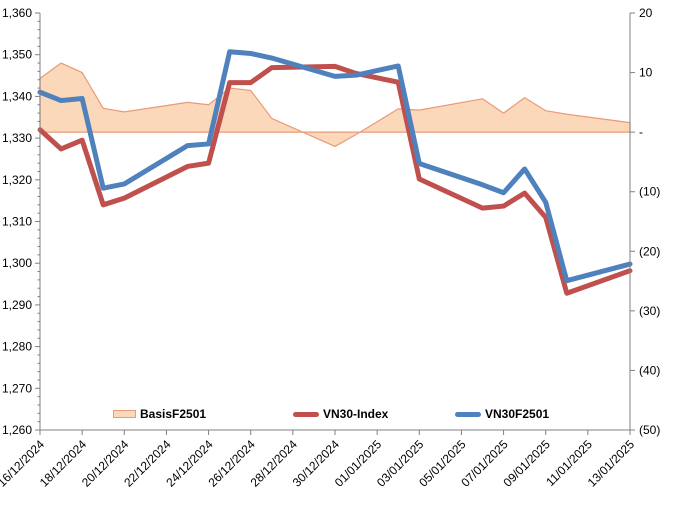 This screenshot has height=507, width=678. What do you see at coordinates (17, 13) in the screenshot?
I see `left-axis-label: 1,360` at bounding box center [17, 13].